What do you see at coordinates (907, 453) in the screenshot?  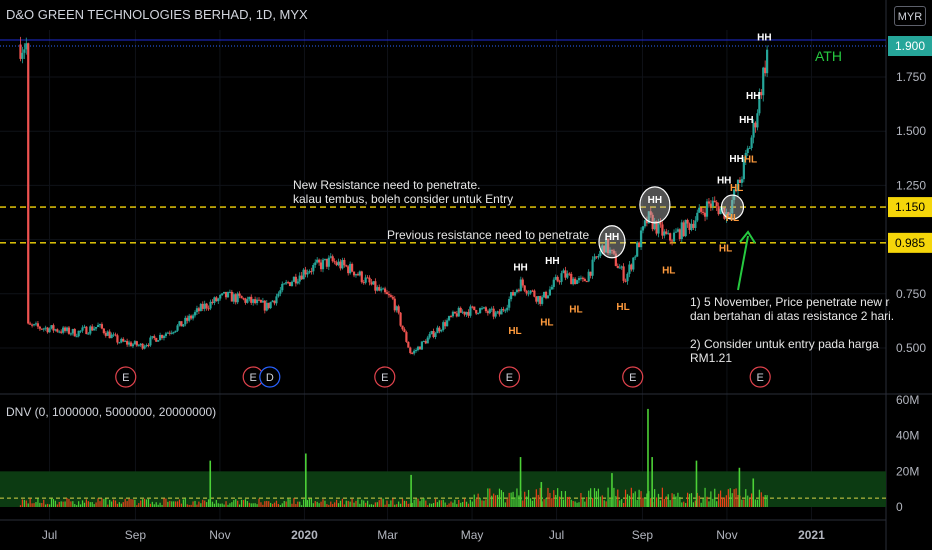 I see `volume-axis: 0 20M 40M 60M` at bounding box center [907, 453].